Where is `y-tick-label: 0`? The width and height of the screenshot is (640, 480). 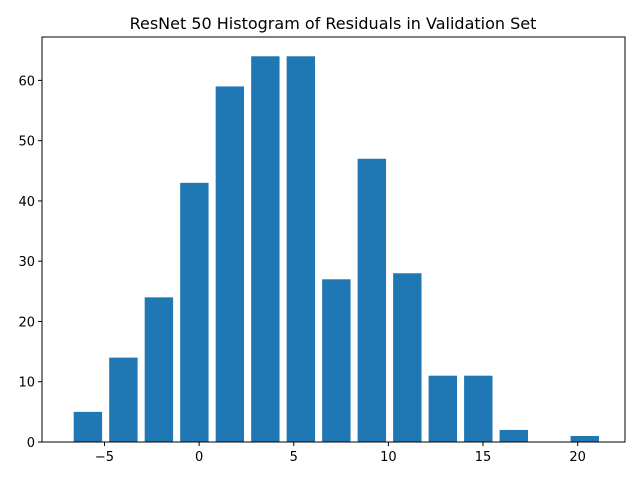 y-tick-label: 0 is located at coordinates (31, 443).